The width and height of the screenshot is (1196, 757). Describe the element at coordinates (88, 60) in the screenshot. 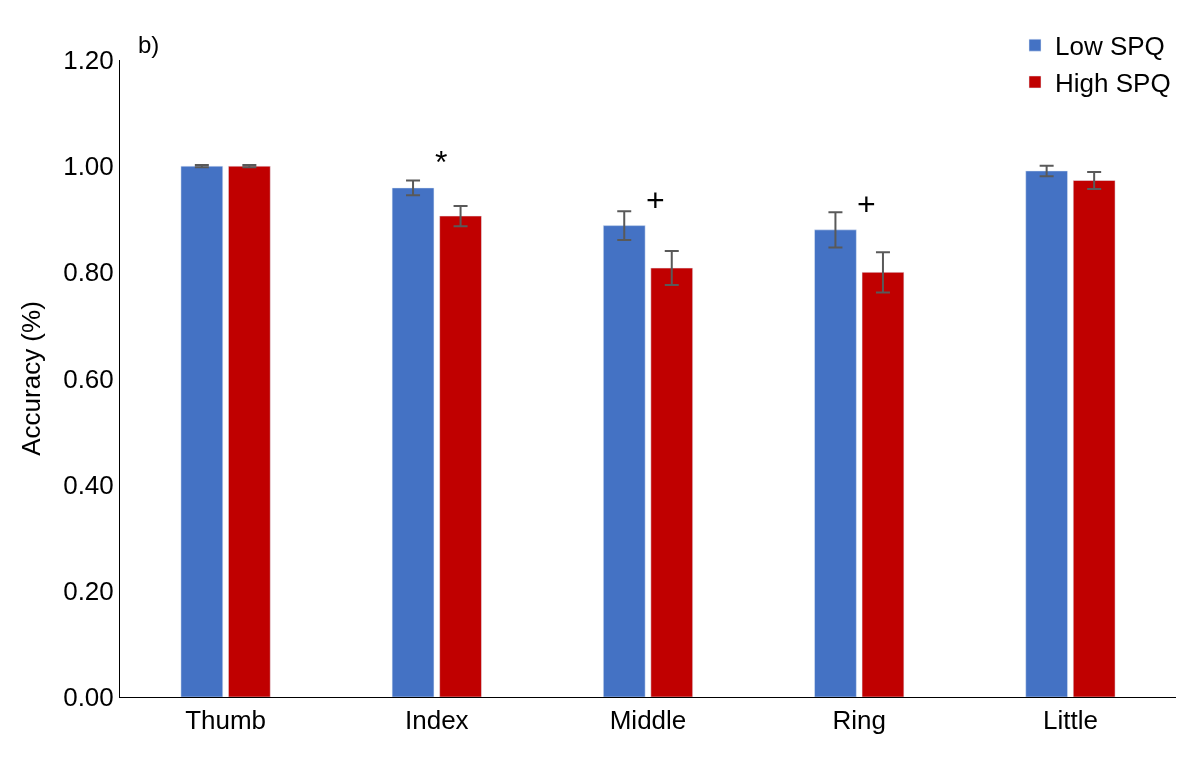

I see `y-tick-label: 1.20` at that location.